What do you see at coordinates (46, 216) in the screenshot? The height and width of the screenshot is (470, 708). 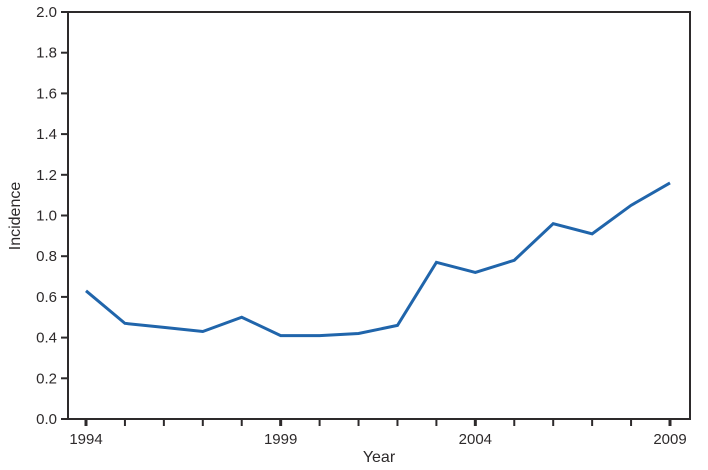 I see `y-tick-label: 1.0` at bounding box center [46, 216].